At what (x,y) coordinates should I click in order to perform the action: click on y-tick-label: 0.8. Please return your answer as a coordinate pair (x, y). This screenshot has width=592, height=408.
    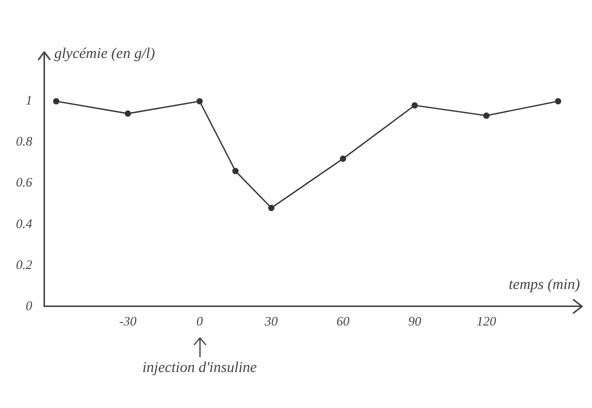
    Looking at the image, I should click on (24, 141).